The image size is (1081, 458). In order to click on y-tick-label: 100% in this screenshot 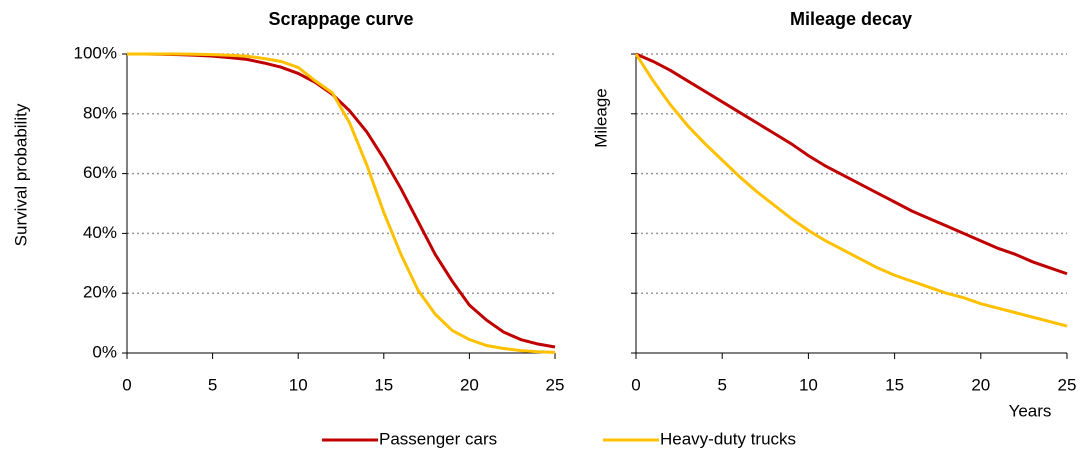, I will do `click(95, 52)`.